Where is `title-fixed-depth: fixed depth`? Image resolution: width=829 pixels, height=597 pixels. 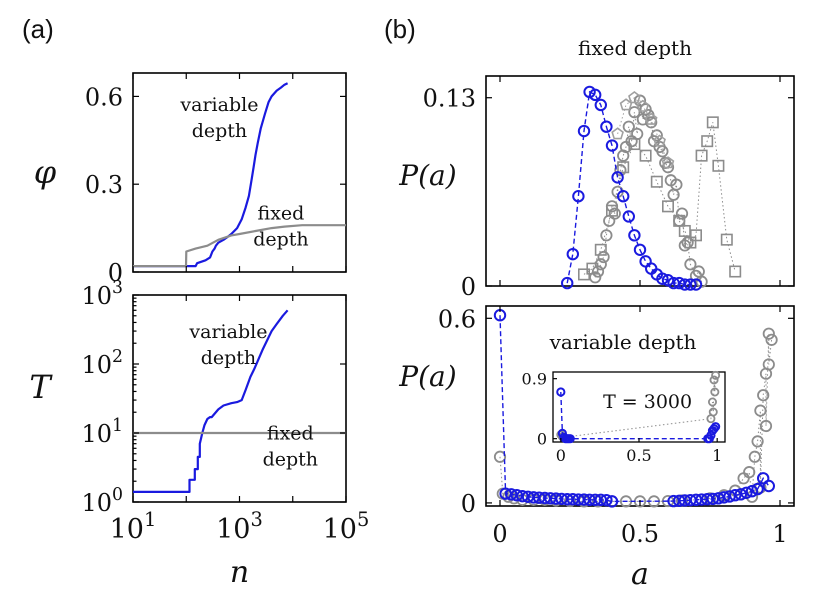 title-fixed-depth: fixed depth is located at coordinates (635, 48).